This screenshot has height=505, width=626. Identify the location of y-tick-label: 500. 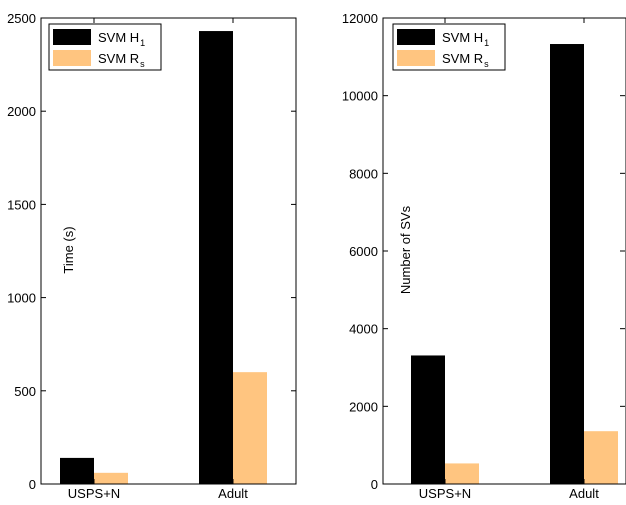
(25, 391).